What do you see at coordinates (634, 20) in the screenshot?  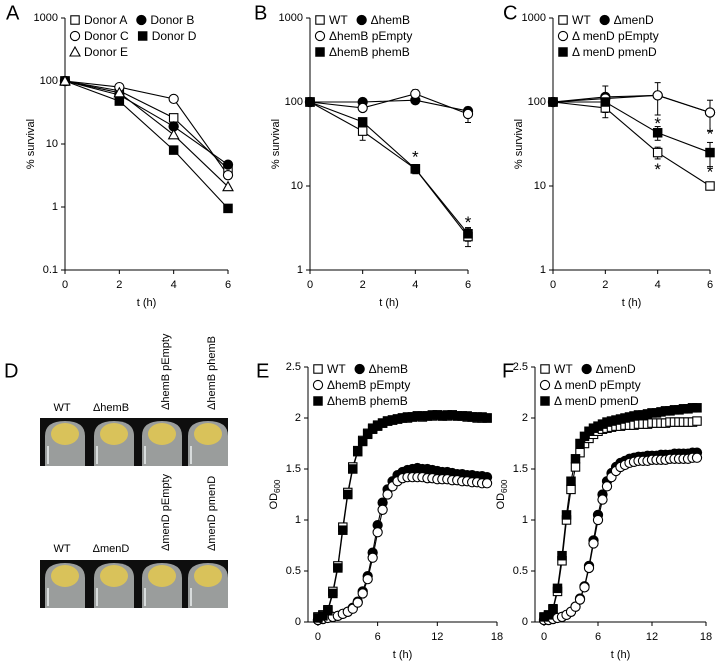 I see `legend-label: ΔmenD` at bounding box center [634, 20].